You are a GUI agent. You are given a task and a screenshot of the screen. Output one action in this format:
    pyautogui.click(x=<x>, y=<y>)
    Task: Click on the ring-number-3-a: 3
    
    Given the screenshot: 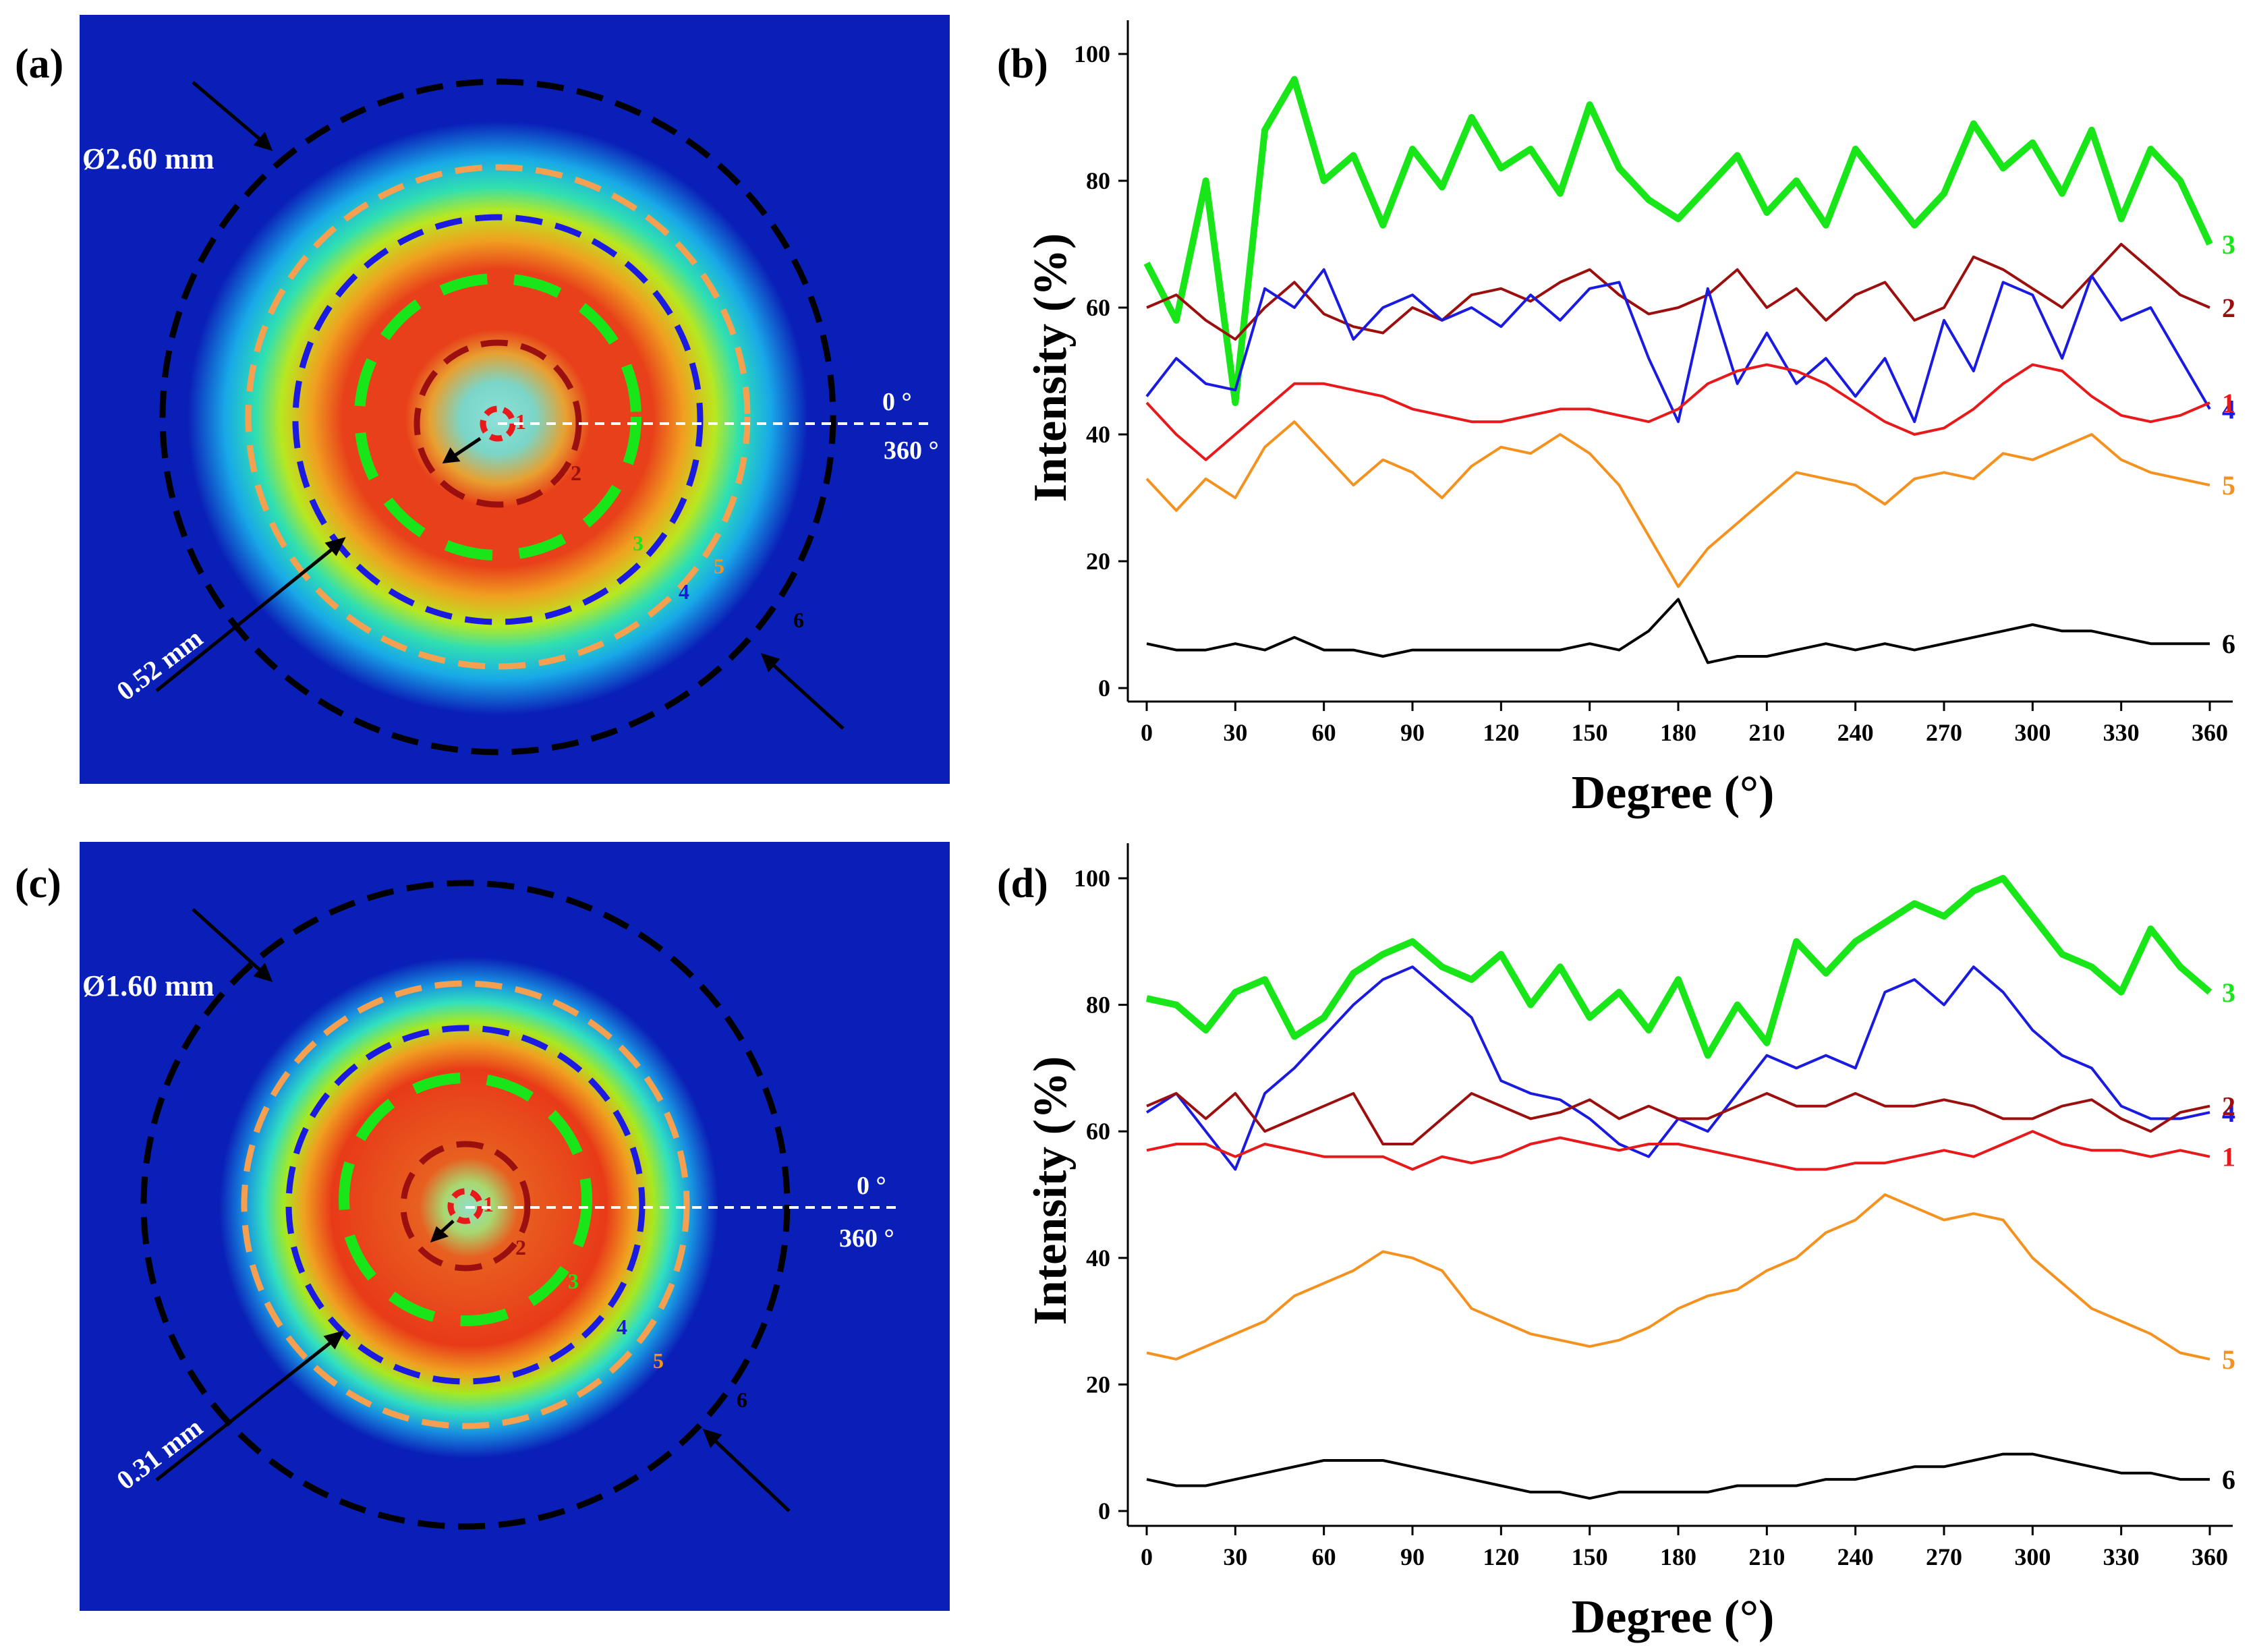 What is the action you would take?
    pyautogui.click(x=639, y=543)
    